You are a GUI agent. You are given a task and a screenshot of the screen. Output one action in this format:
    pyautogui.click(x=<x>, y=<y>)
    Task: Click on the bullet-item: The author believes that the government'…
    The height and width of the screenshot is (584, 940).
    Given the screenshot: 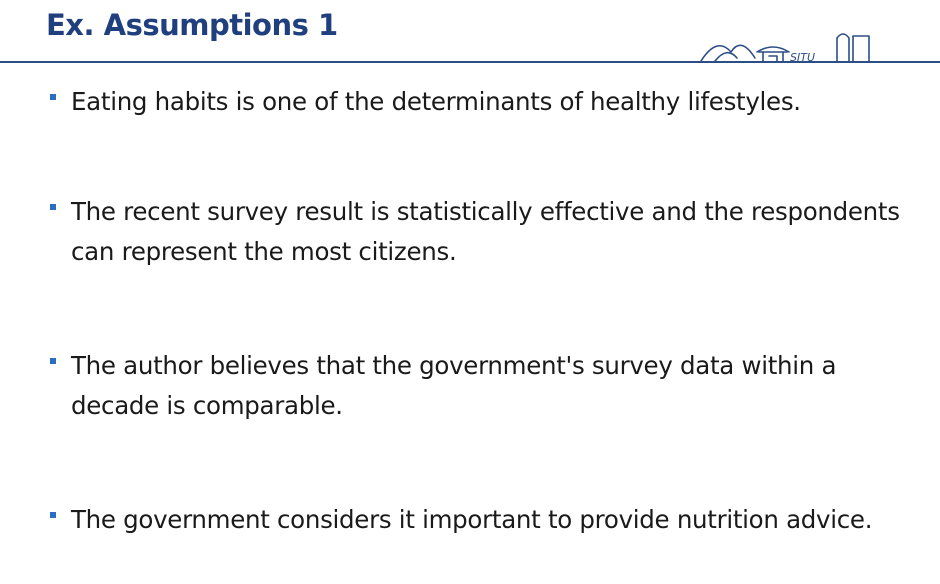 What is the action you would take?
    pyautogui.click(x=490, y=386)
    